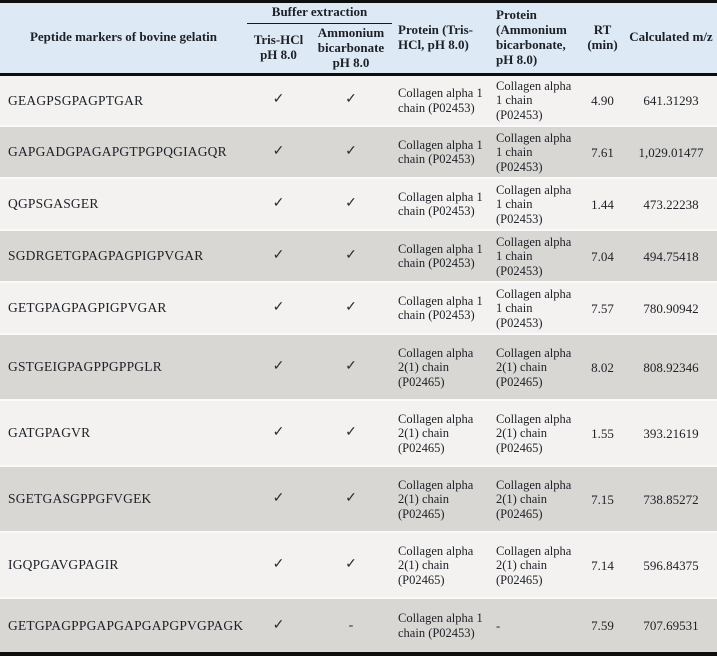 This screenshot has height=658, width=717. What do you see at coordinates (63, 565) in the screenshot?
I see `peptide-sequence: IGQPGAVGPAGIR` at bounding box center [63, 565].